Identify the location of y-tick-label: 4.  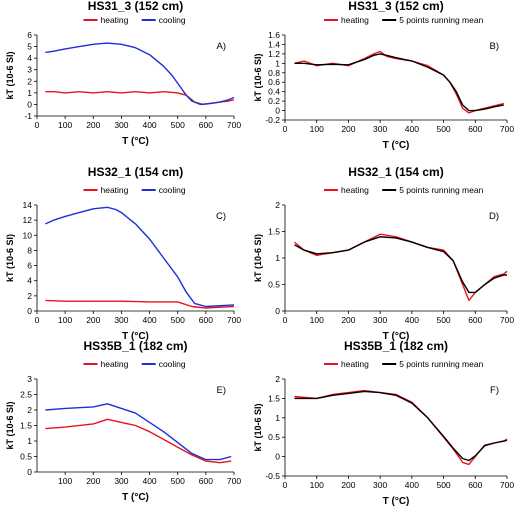
(29, 281).